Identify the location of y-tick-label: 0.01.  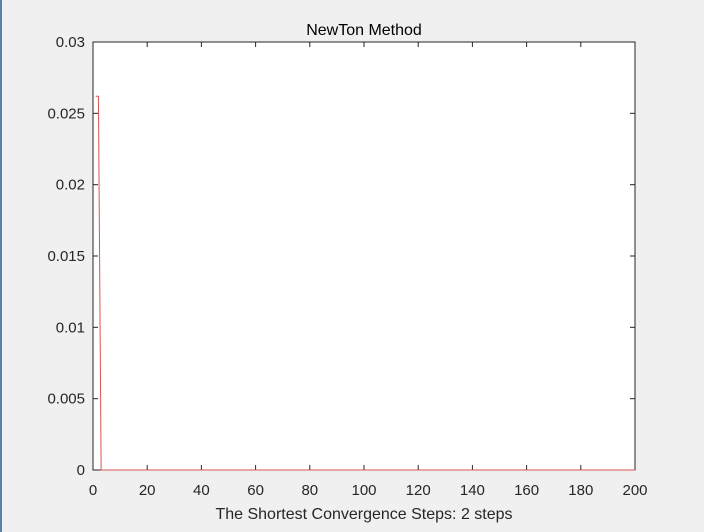
(70, 327).